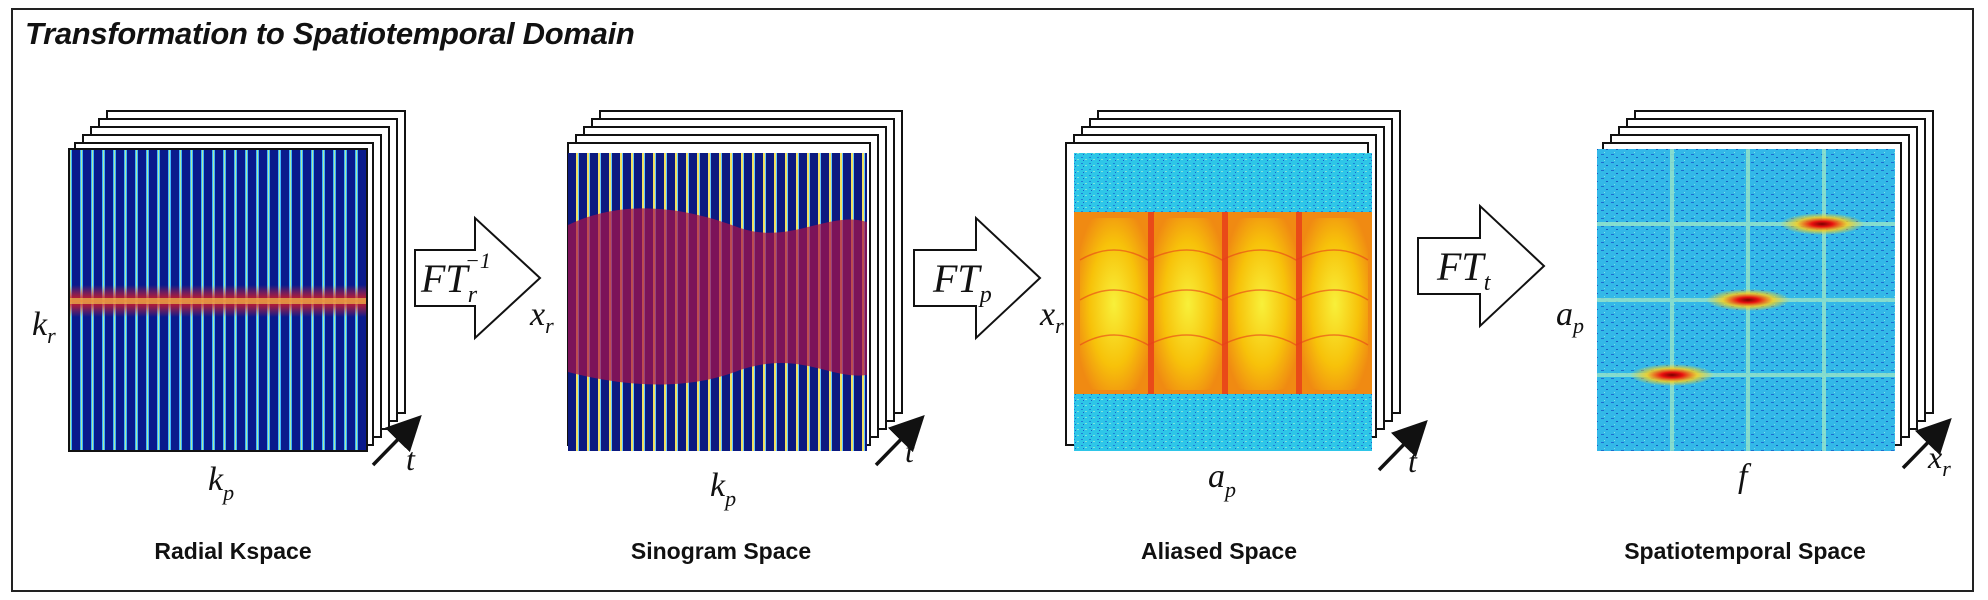 This screenshot has width=1988, height=600. What do you see at coordinates (1413, 461) in the screenshot?
I see `panel3-stack-axis-label: t` at bounding box center [1413, 461].